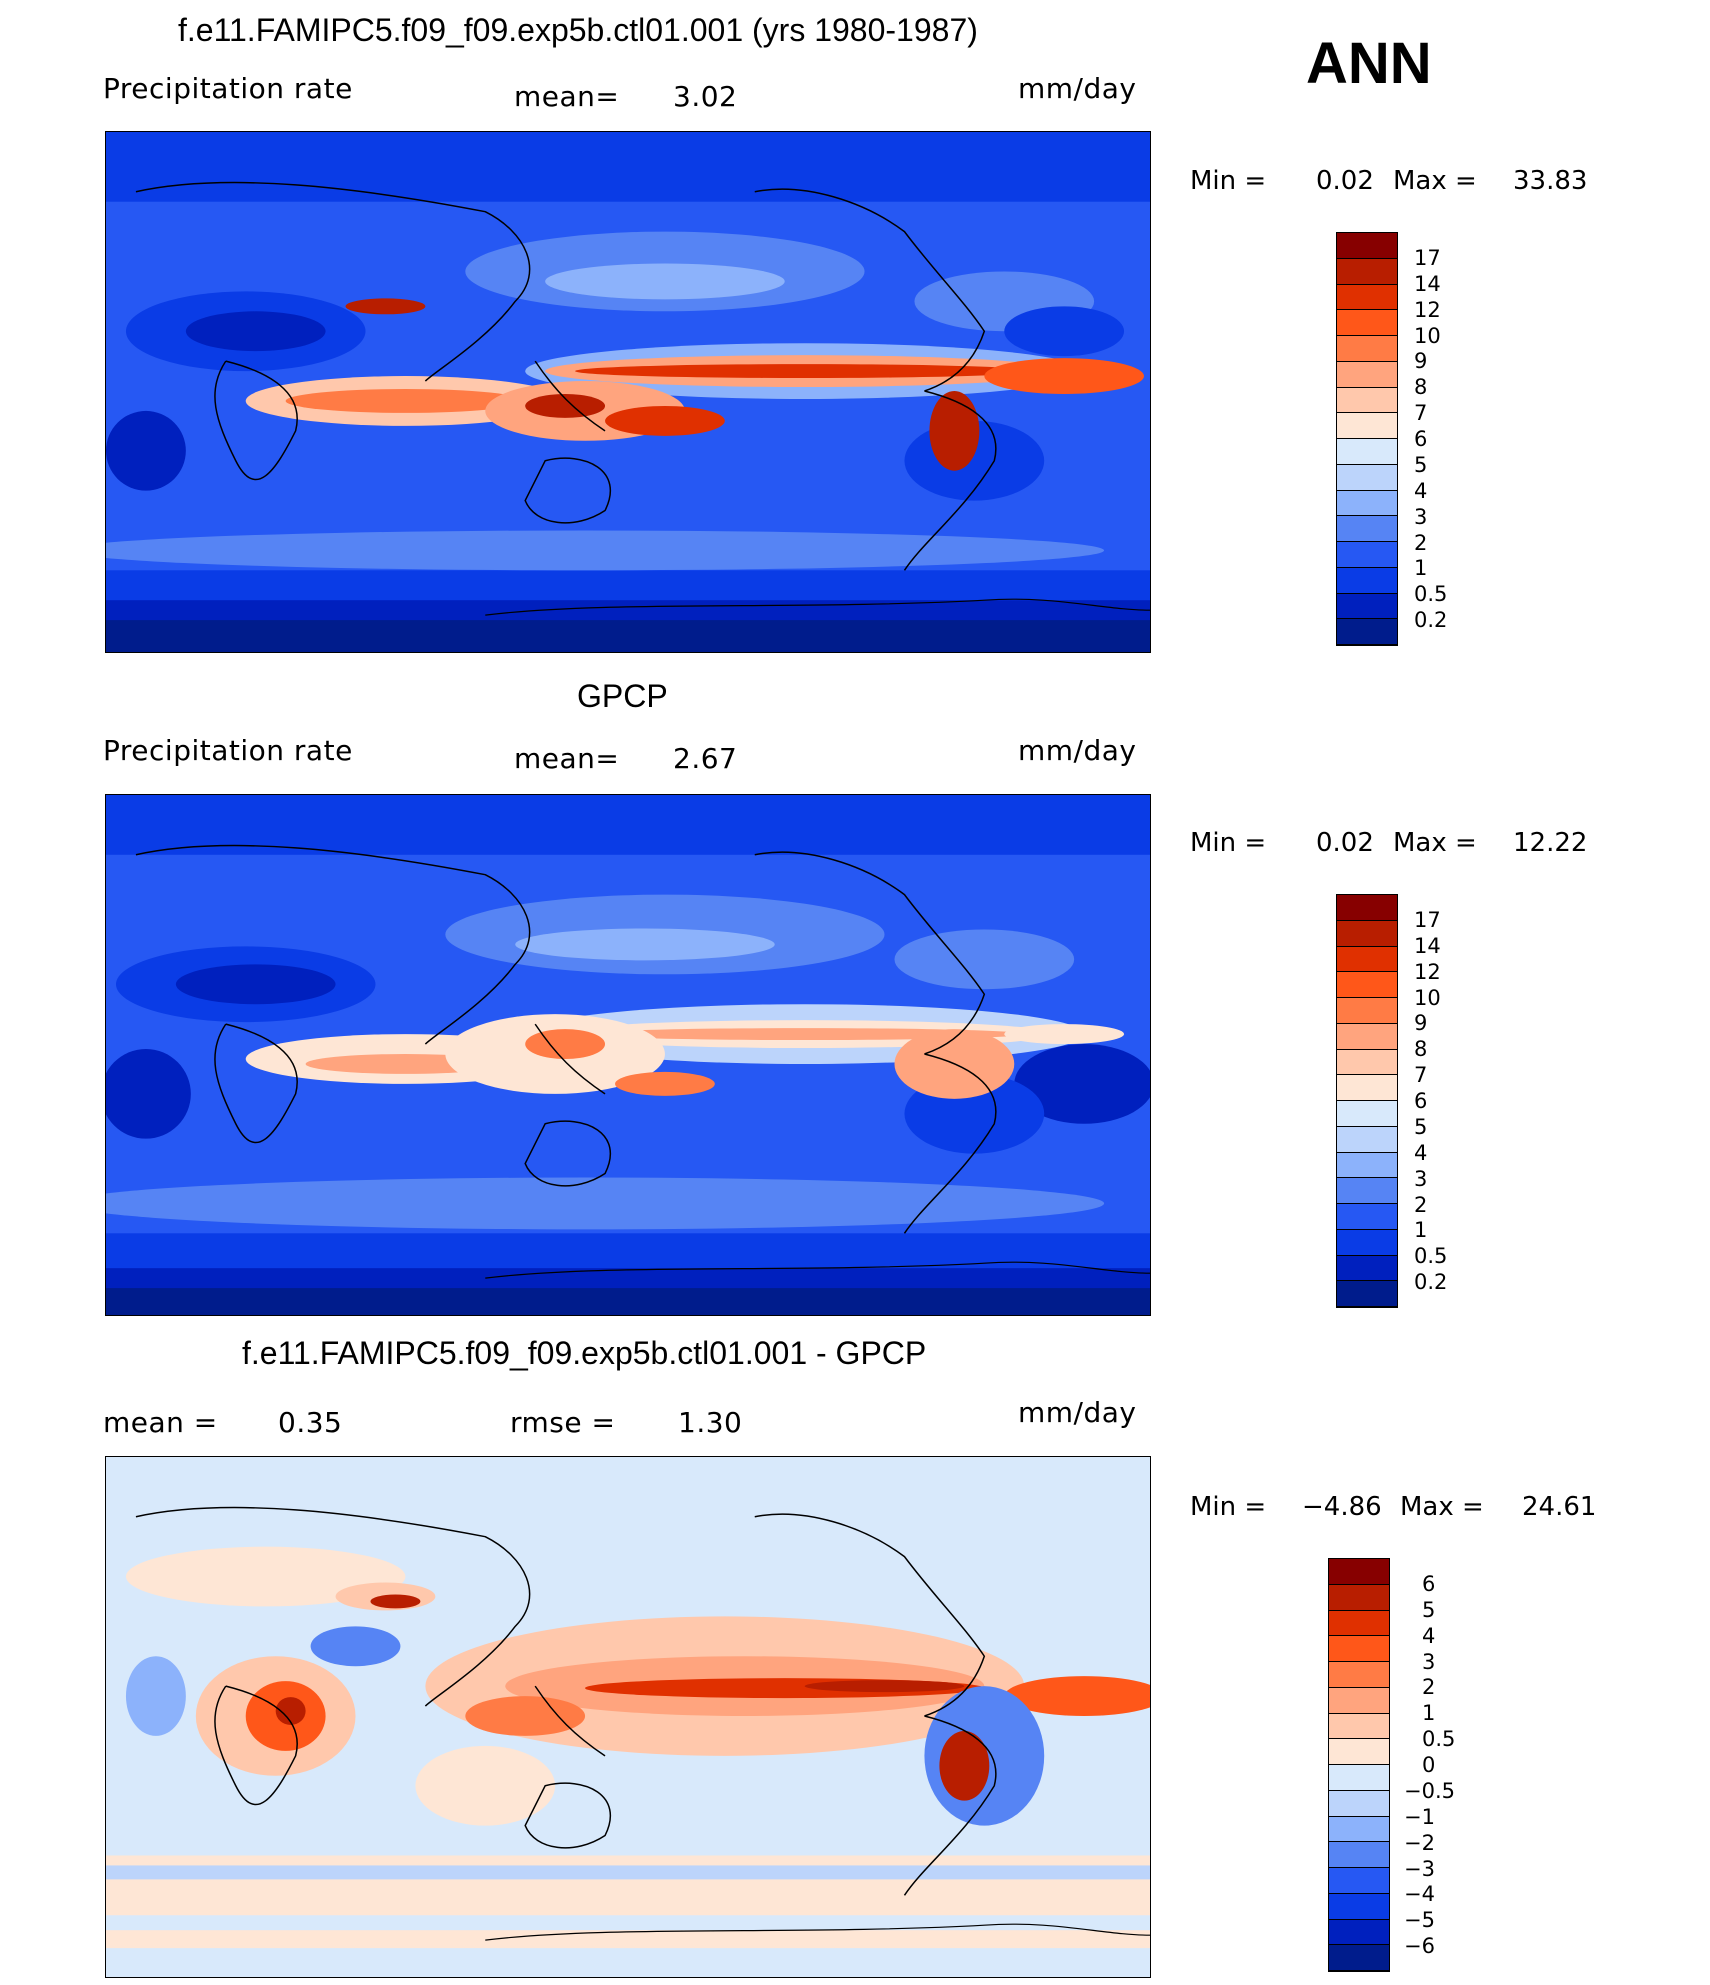  I want to click on panel-3-min-value: −4.86, so click(1342, 1507).